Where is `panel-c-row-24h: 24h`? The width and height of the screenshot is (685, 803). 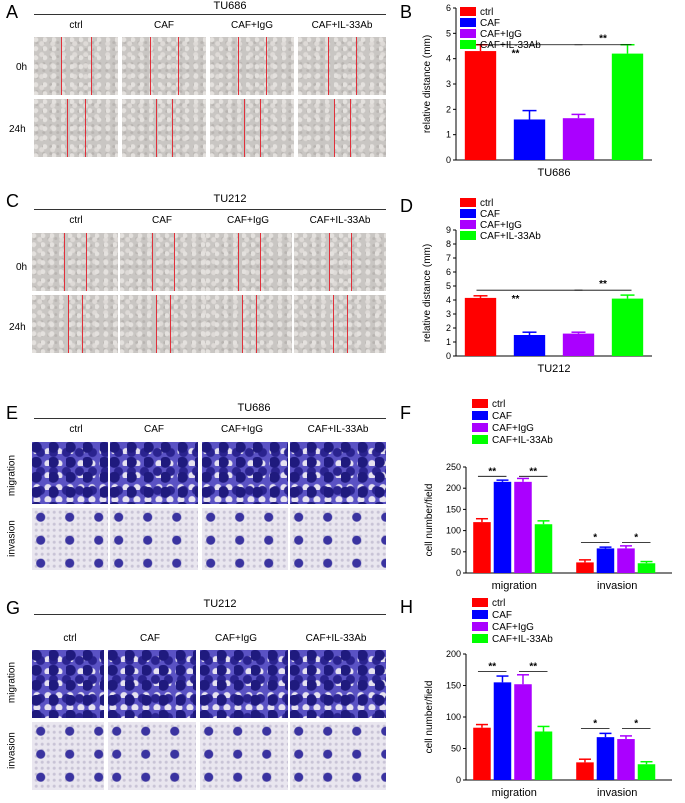 panel-c-row-24h: 24h is located at coordinates (17, 327).